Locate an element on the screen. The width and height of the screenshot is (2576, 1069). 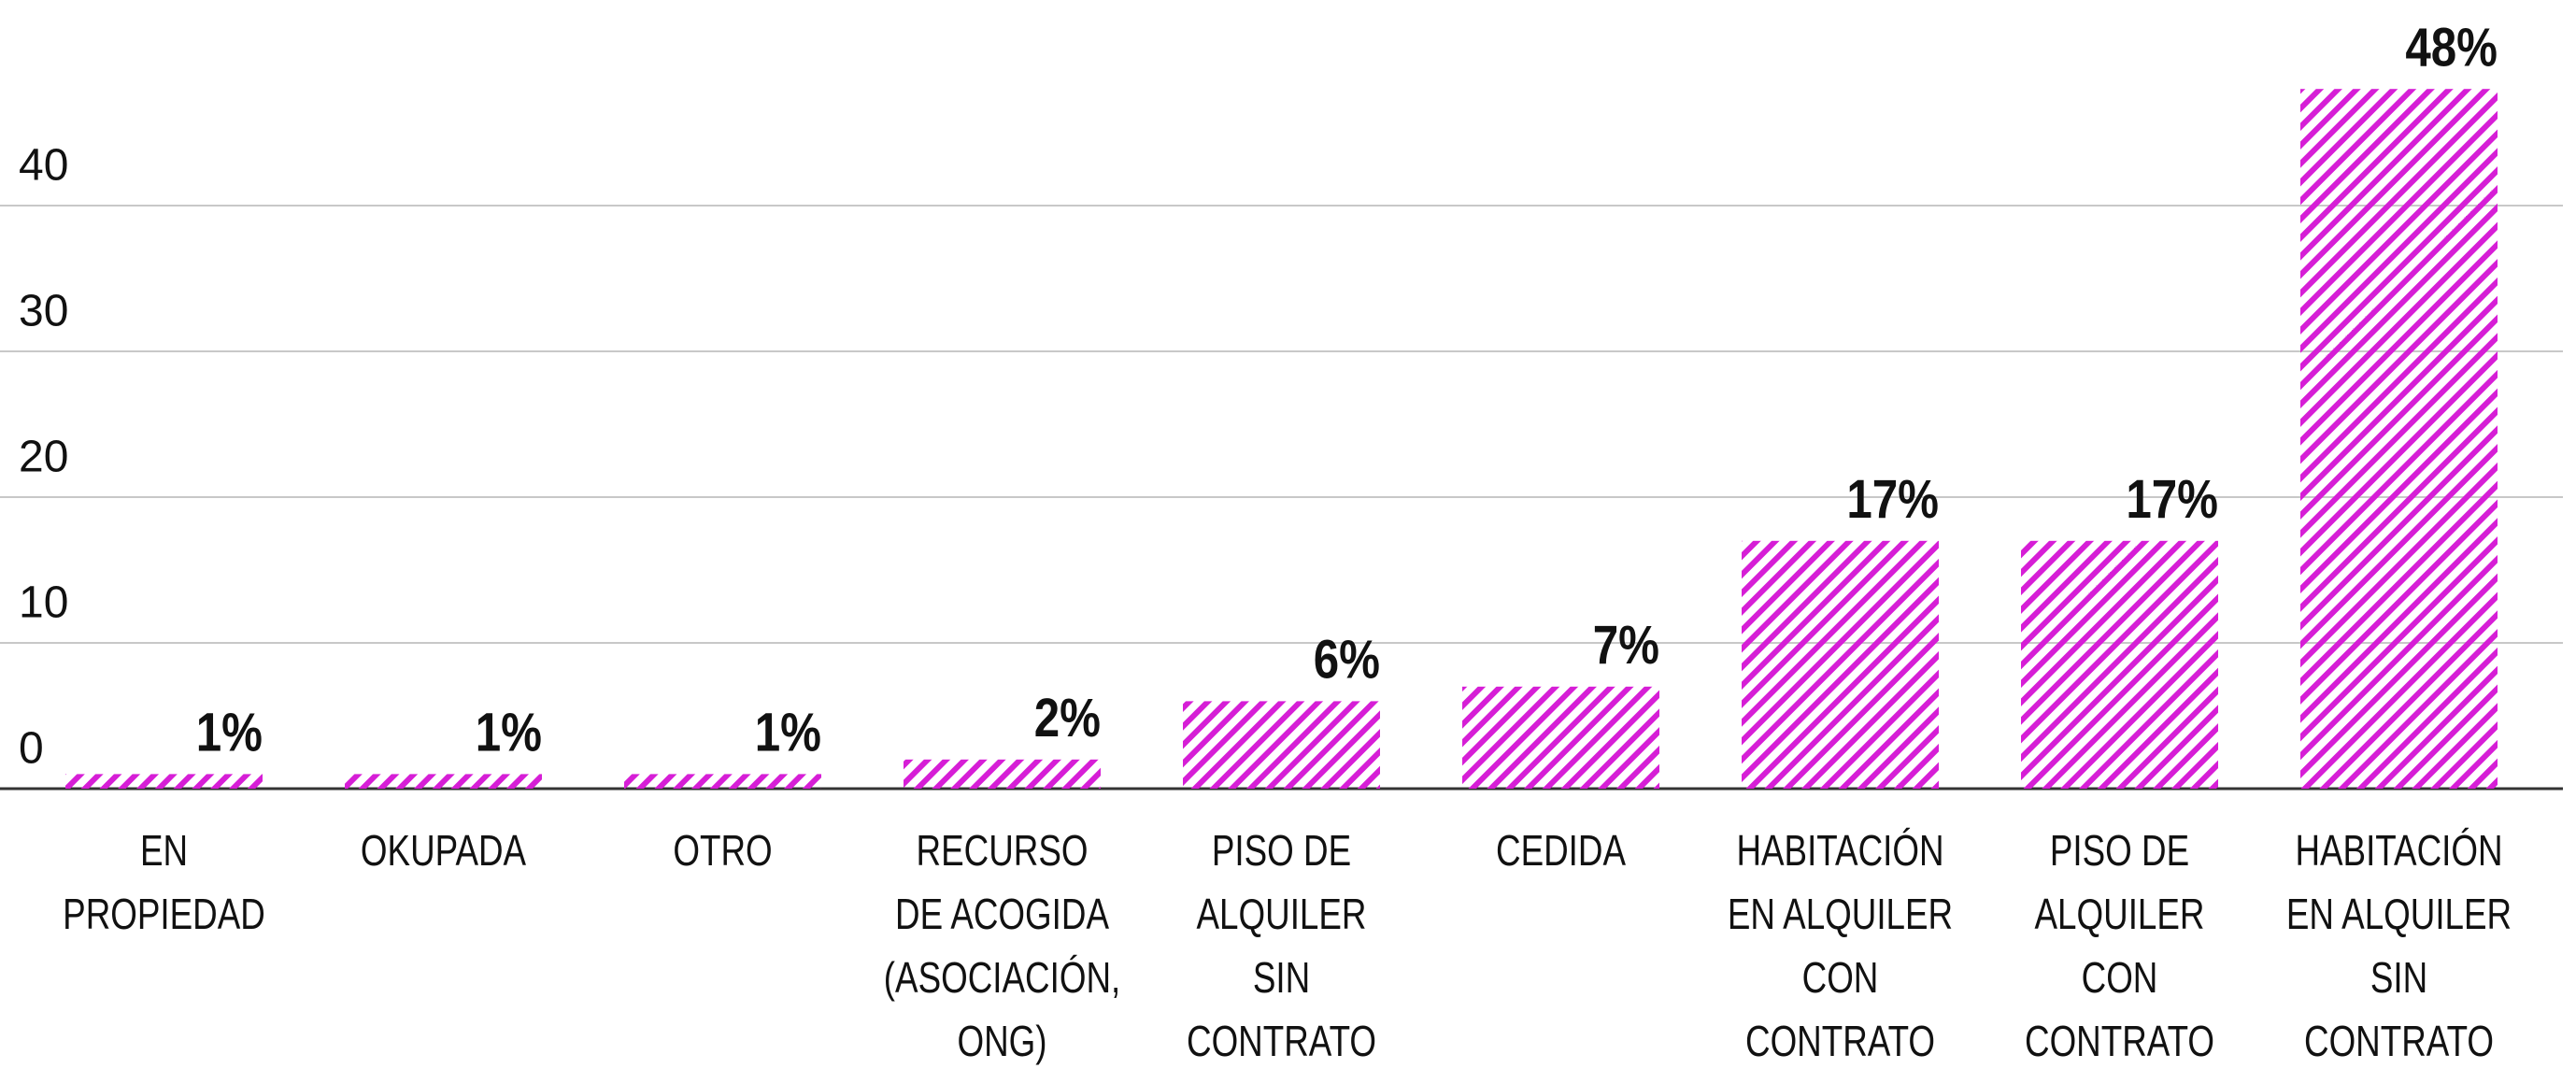
x-tick-label-line: OKUPADA is located at coordinates (444, 850).